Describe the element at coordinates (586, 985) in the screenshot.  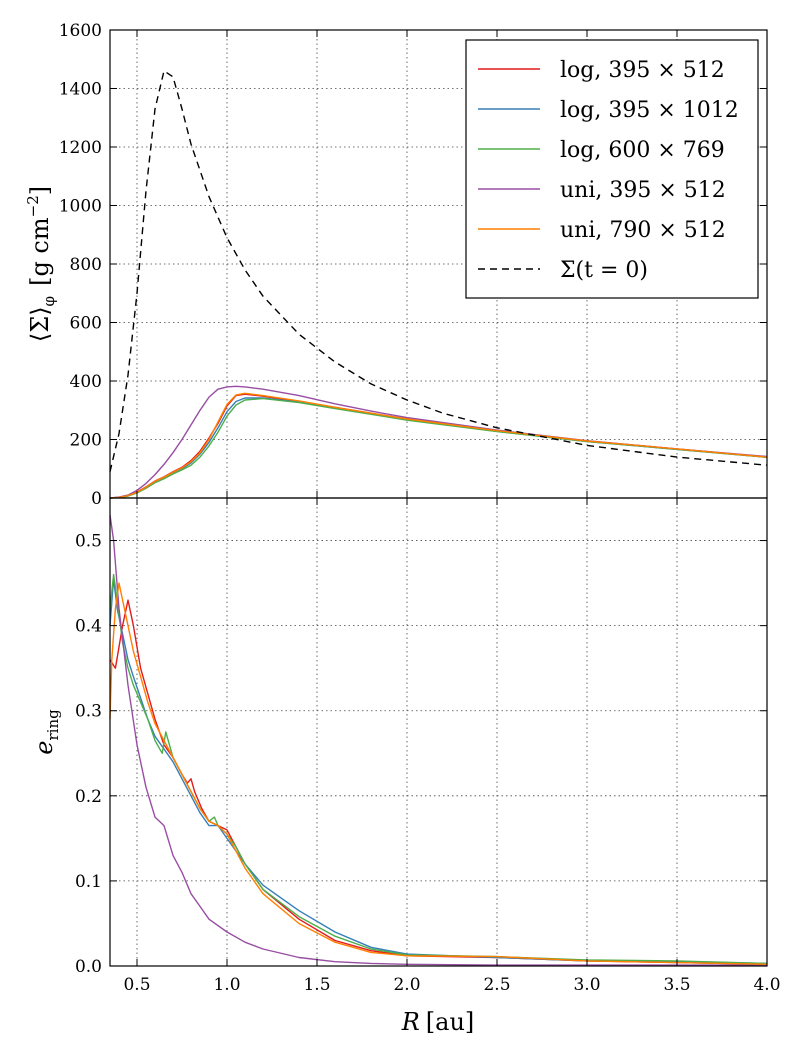
I see `x-tick-label: 3.0` at that location.